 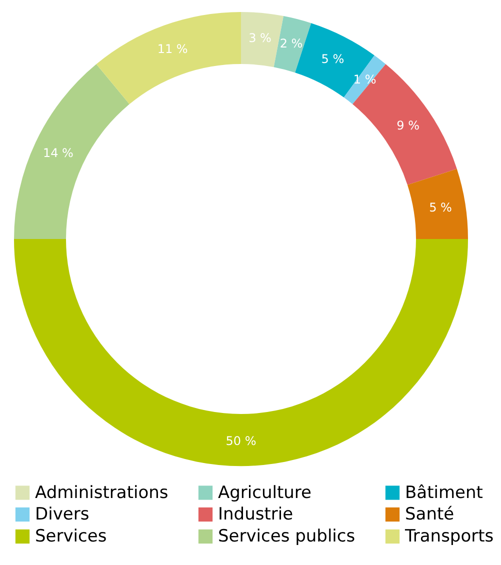 What do you see at coordinates (449, 536) in the screenshot?
I see `legend-label: Transports` at bounding box center [449, 536].